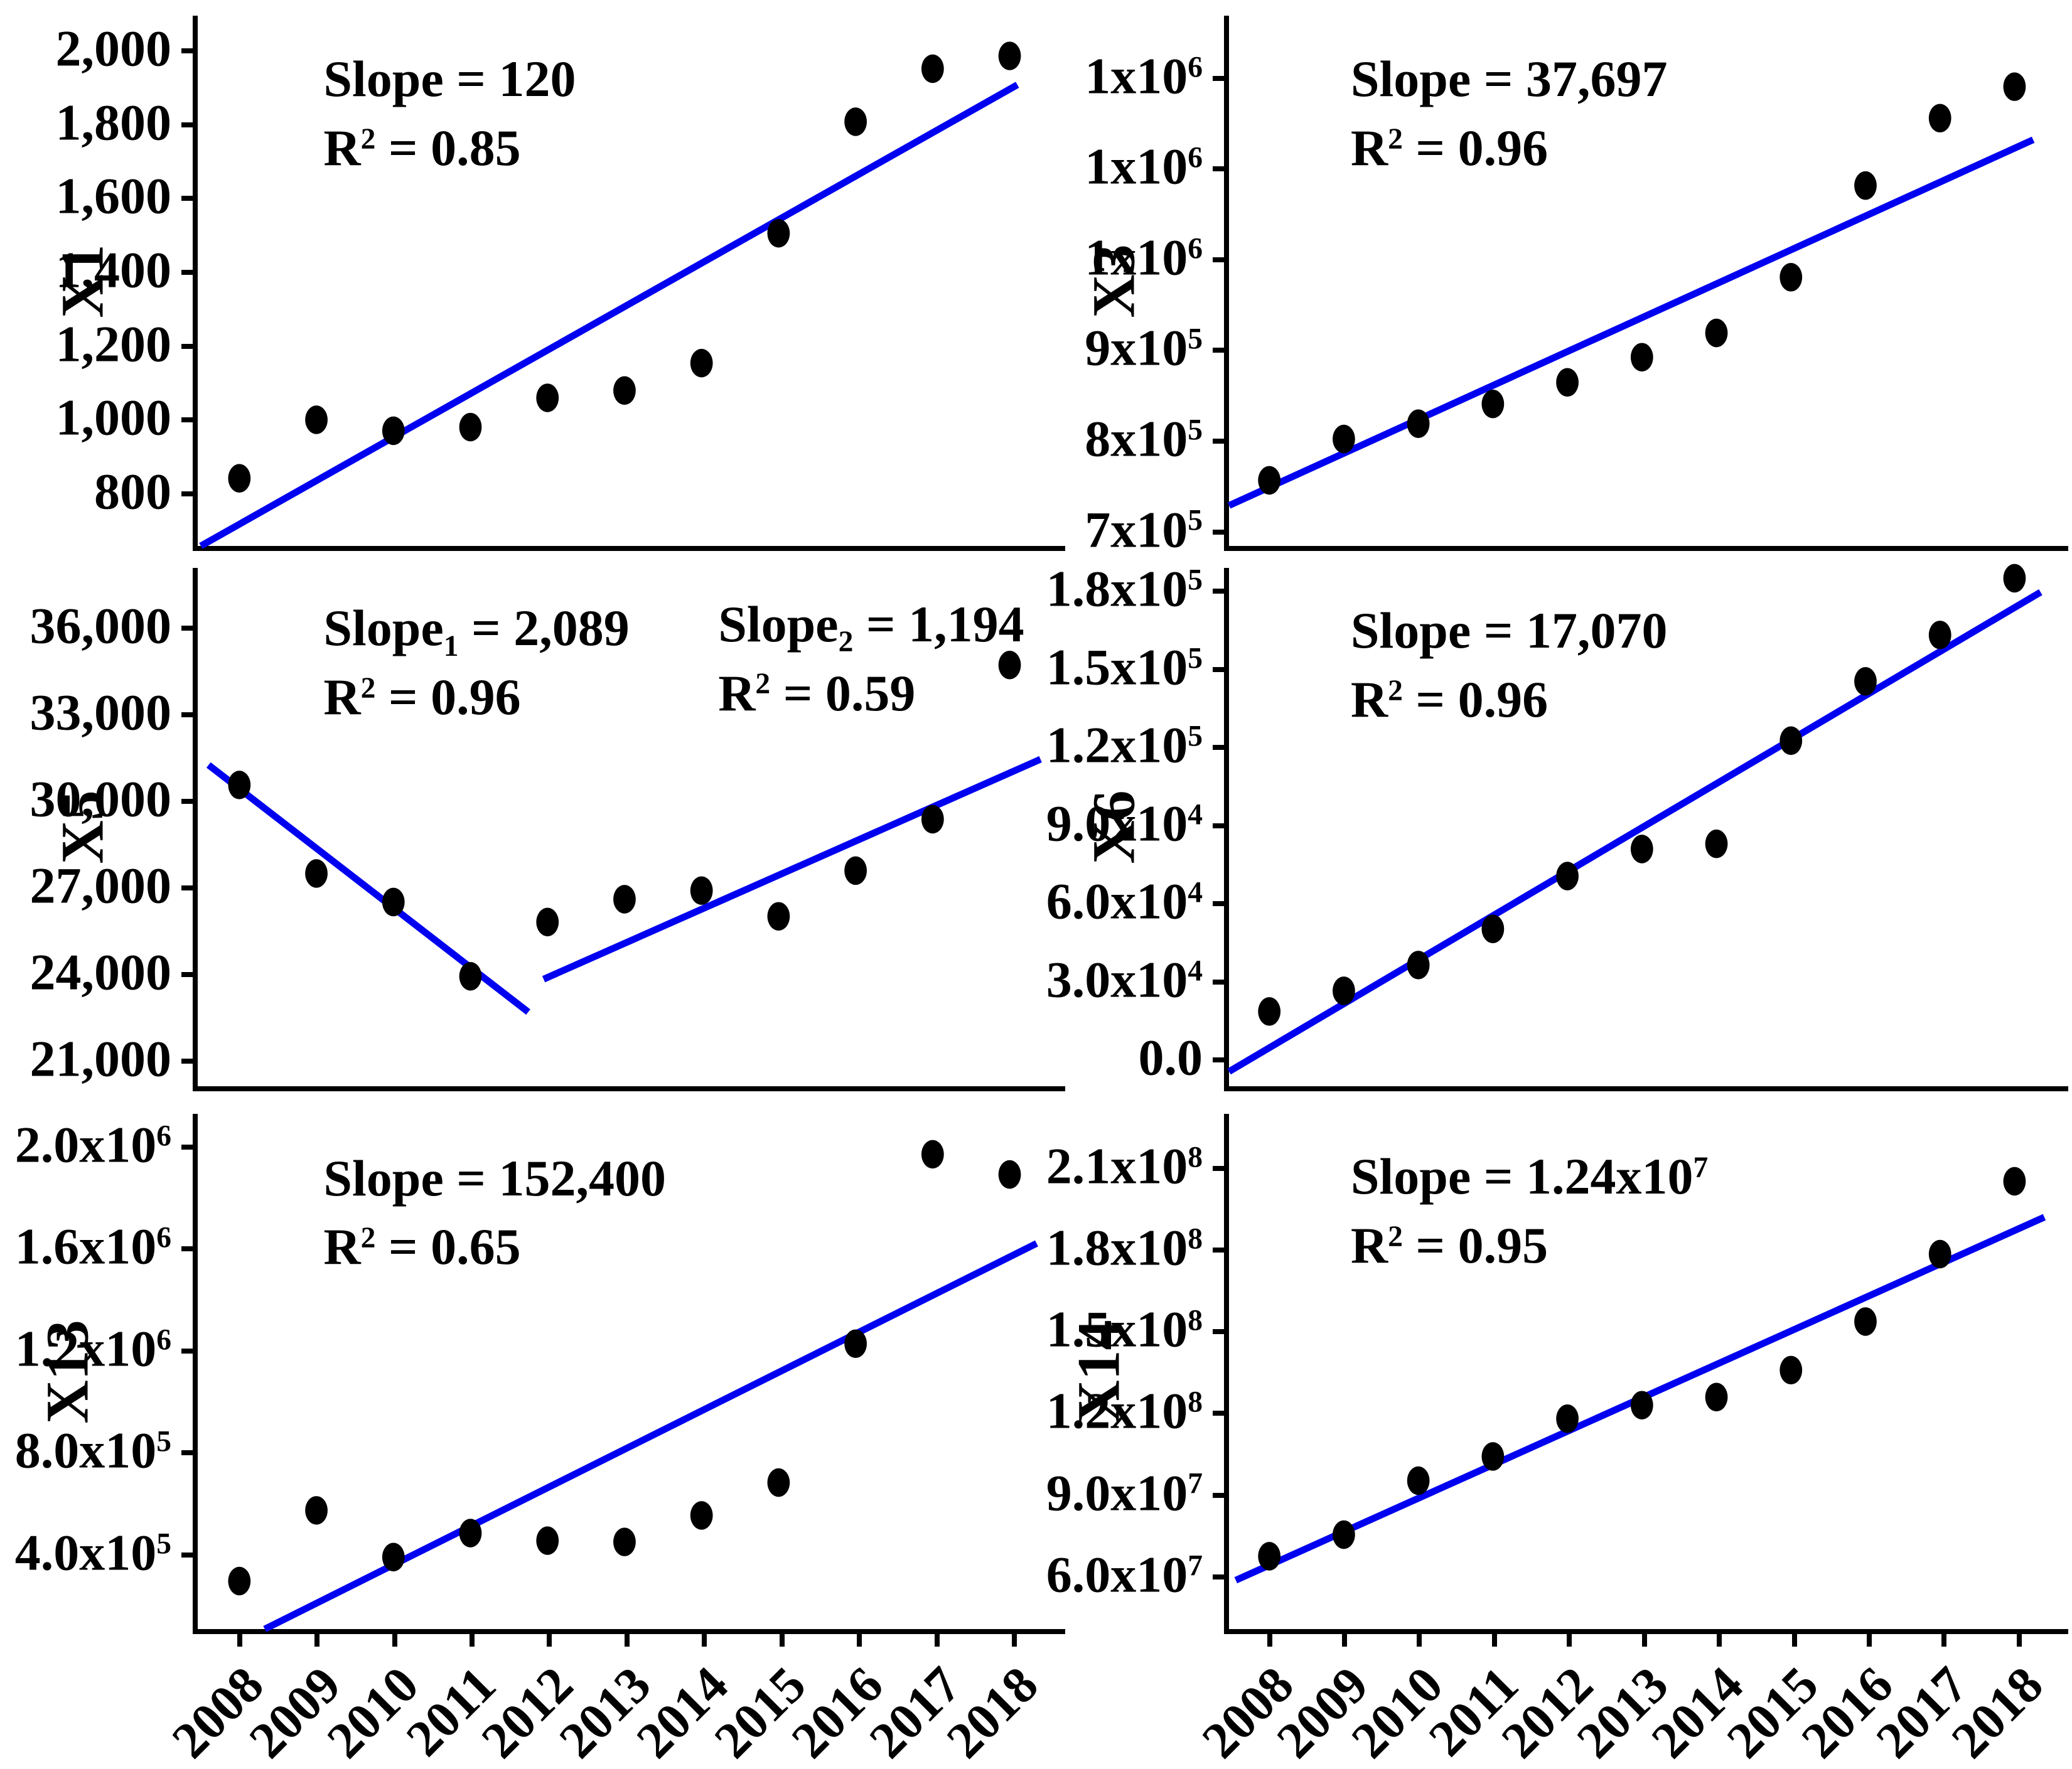  I want to click on annotation-block-X1-1: Slope = 120 R2 = 0.85, so click(449, 114).